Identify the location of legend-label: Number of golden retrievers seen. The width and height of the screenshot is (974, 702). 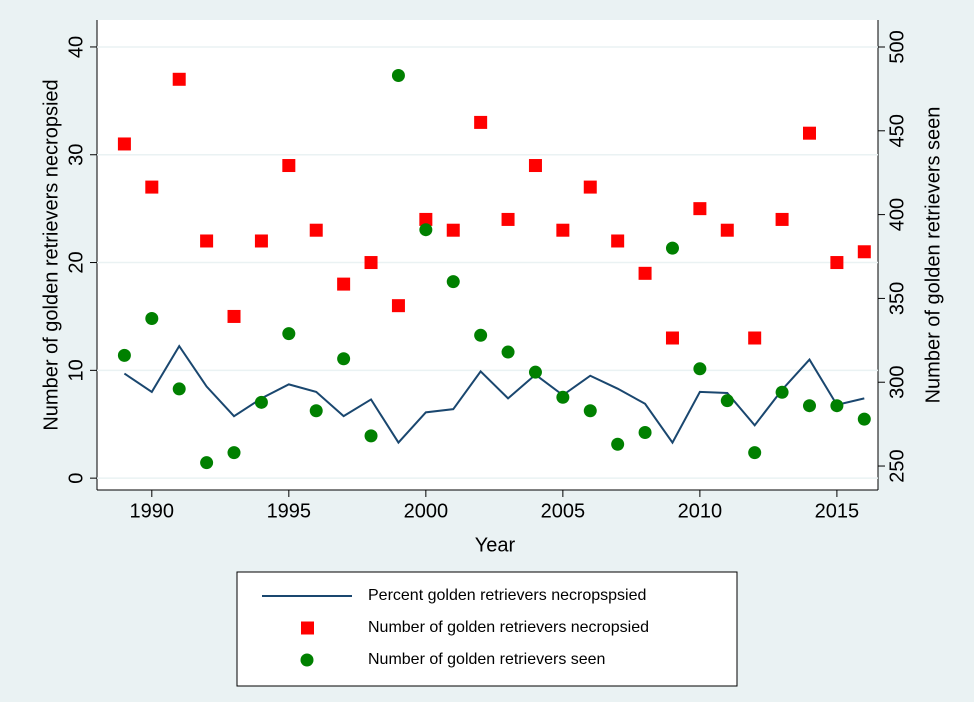
(486, 659).